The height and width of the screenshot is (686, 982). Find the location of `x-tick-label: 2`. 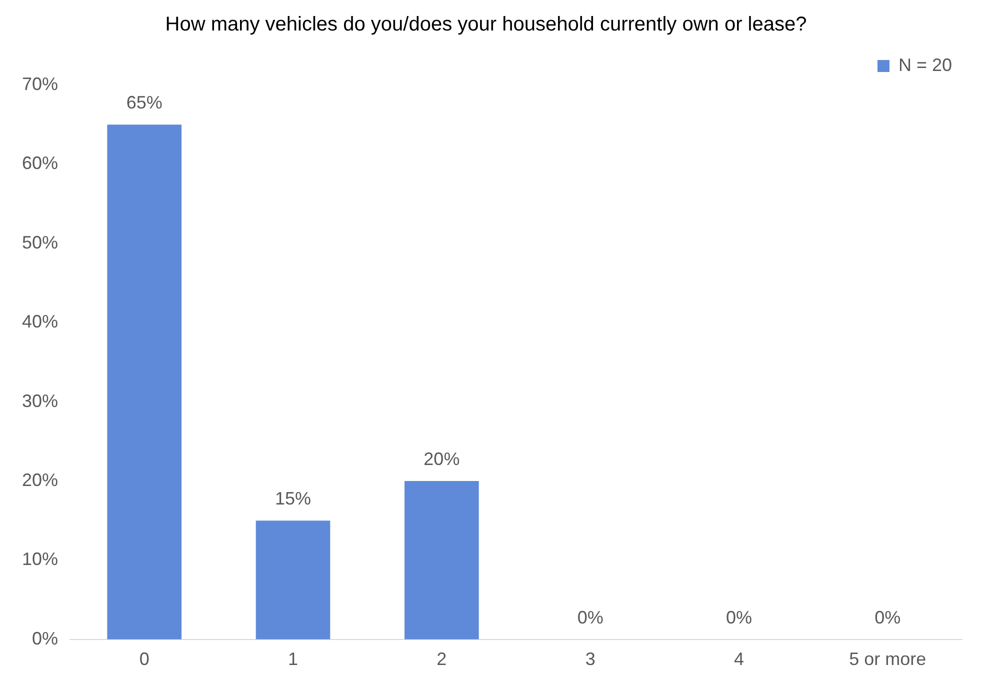

x-tick-label: 2 is located at coordinates (441, 659).